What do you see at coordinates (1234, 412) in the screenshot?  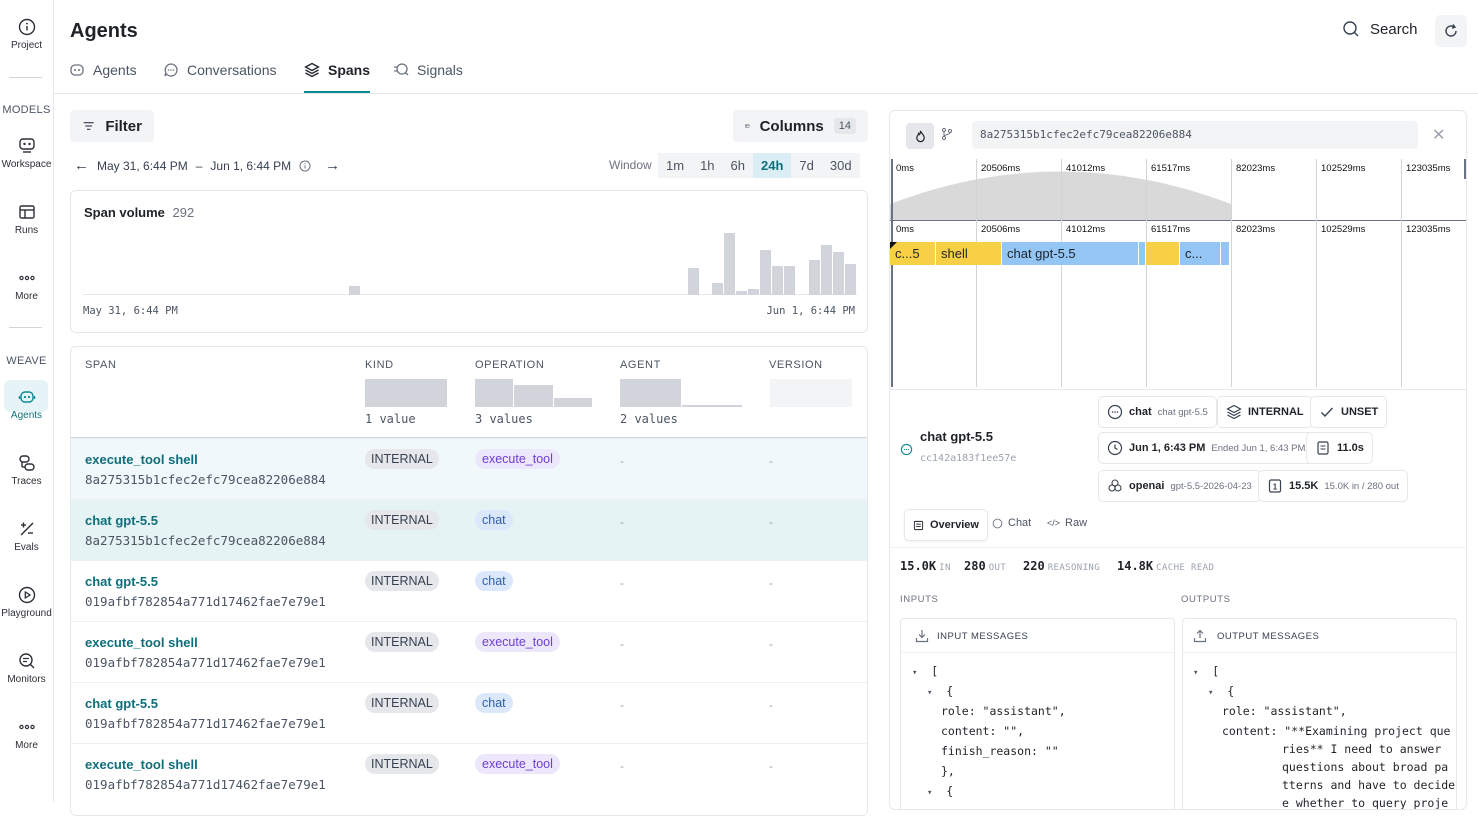 I see `layers-icon` at bounding box center [1234, 412].